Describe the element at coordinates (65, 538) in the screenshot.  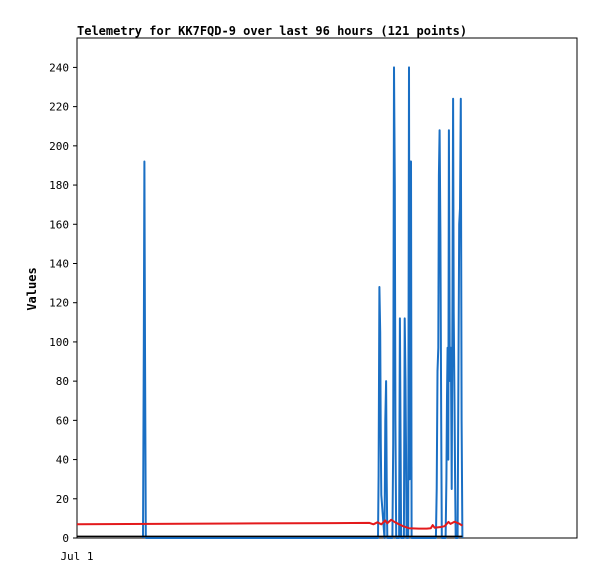
I see `y-tick-label: 0` at that location.